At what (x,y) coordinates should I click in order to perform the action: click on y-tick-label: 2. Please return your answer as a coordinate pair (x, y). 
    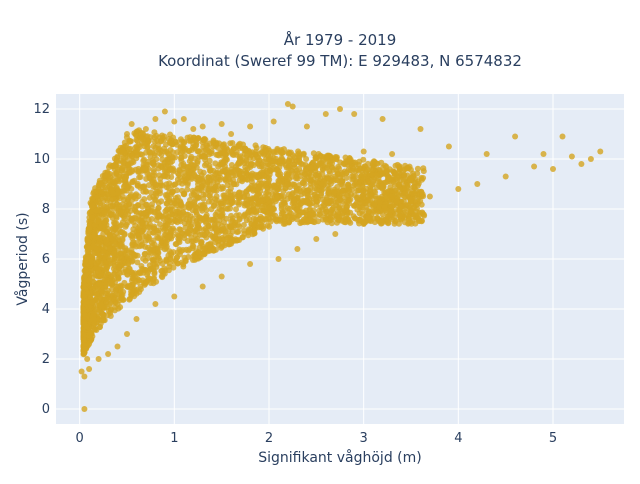
    Looking at the image, I should click on (46, 359).